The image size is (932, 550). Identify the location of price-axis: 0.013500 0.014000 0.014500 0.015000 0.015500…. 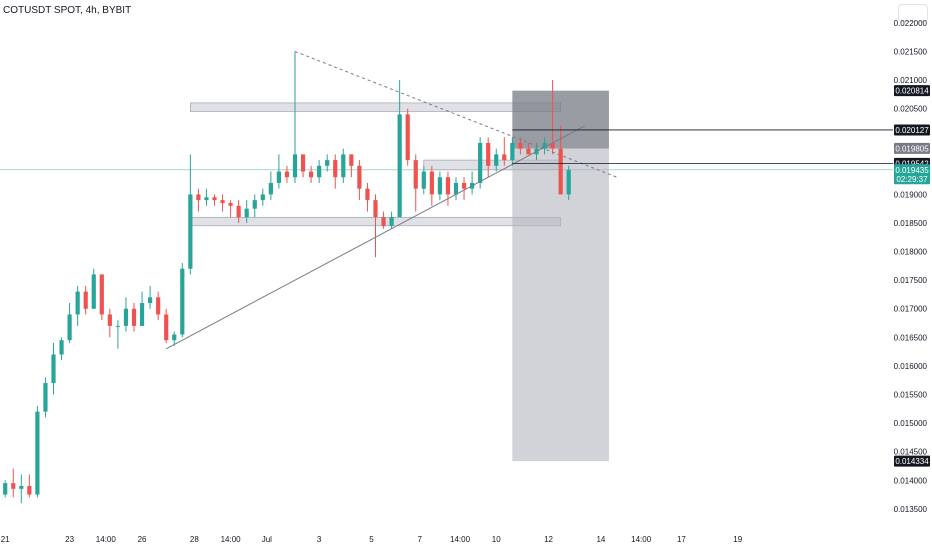
(911, 266).